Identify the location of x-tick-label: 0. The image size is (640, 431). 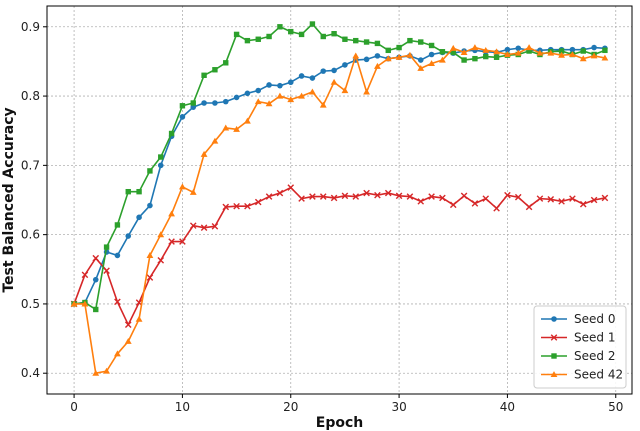
(74, 407).